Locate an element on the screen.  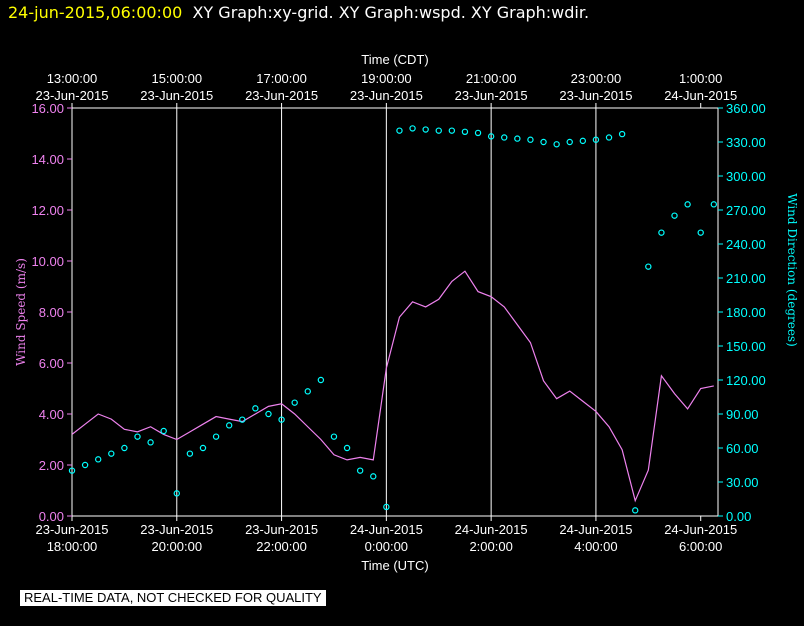
right-tick-label: 360.00 is located at coordinates (746, 108).